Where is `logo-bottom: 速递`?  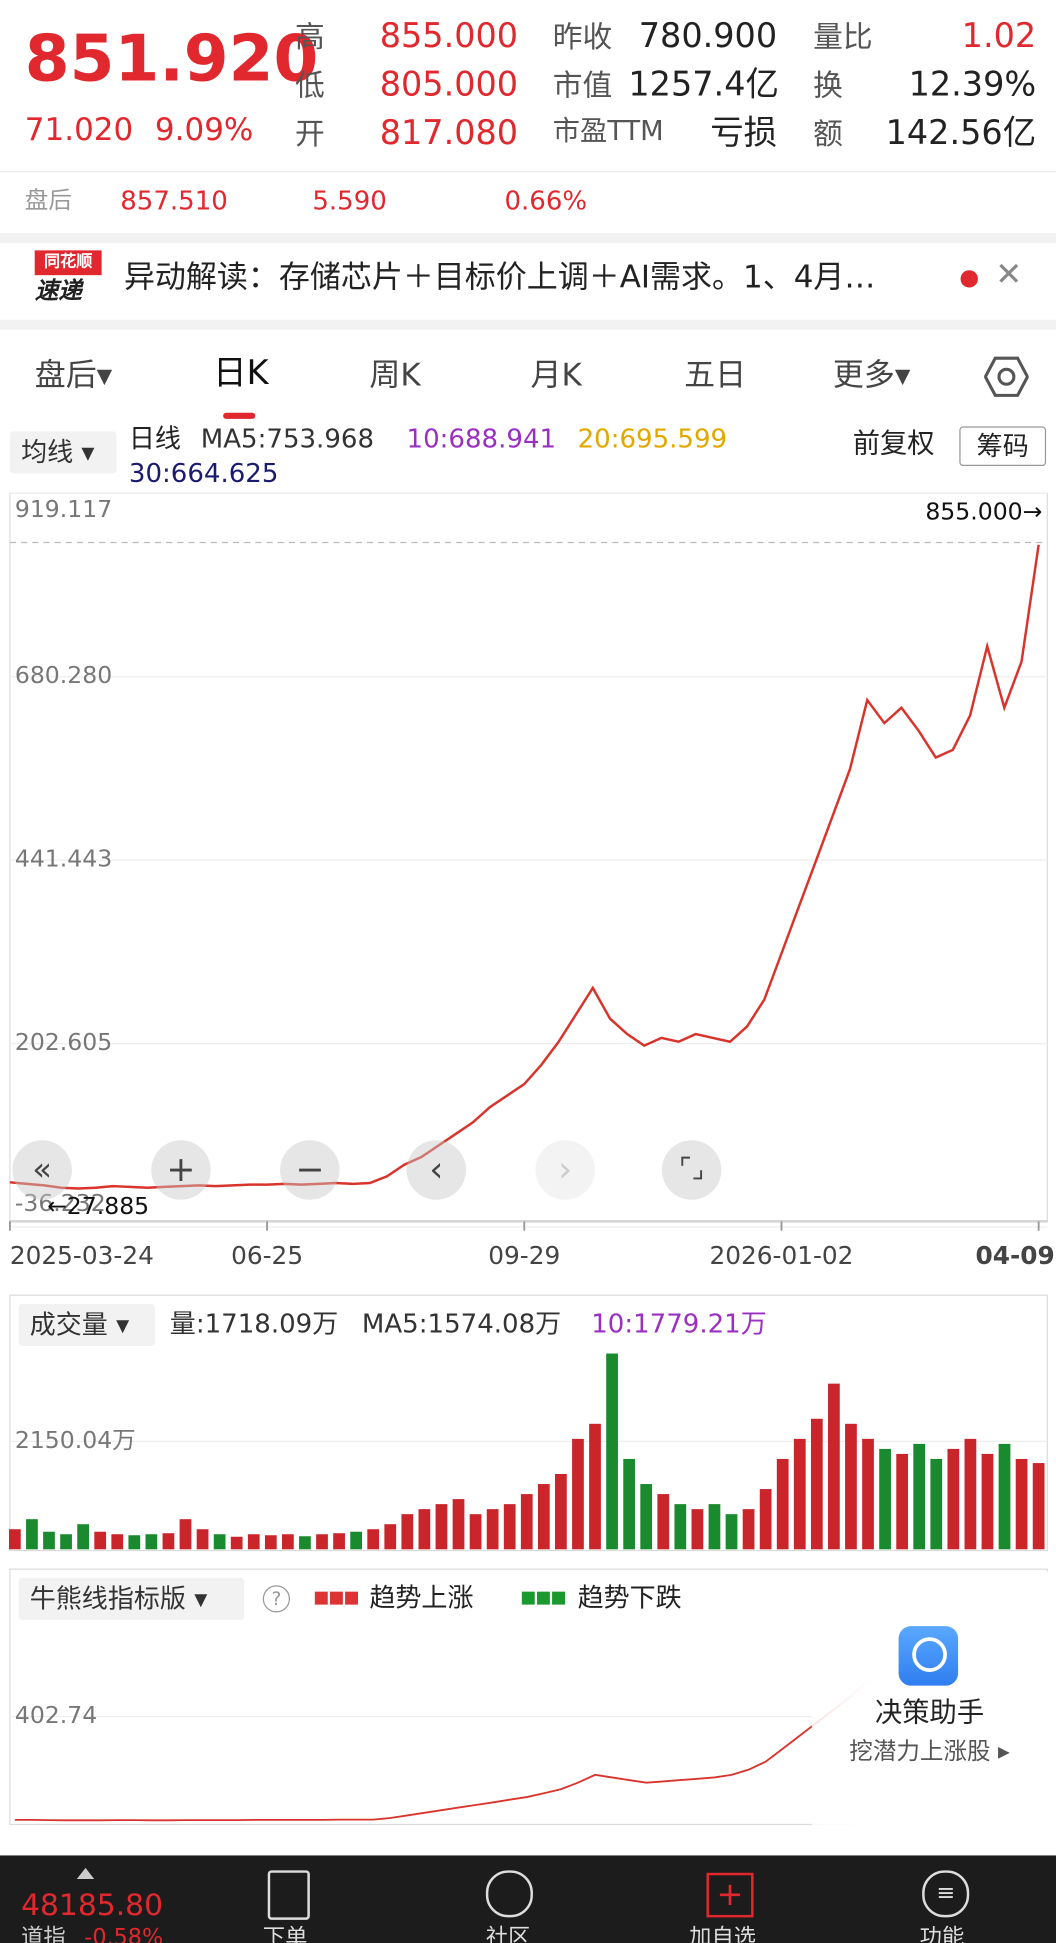 logo-bottom: 速递 is located at coordinates (58, 291).